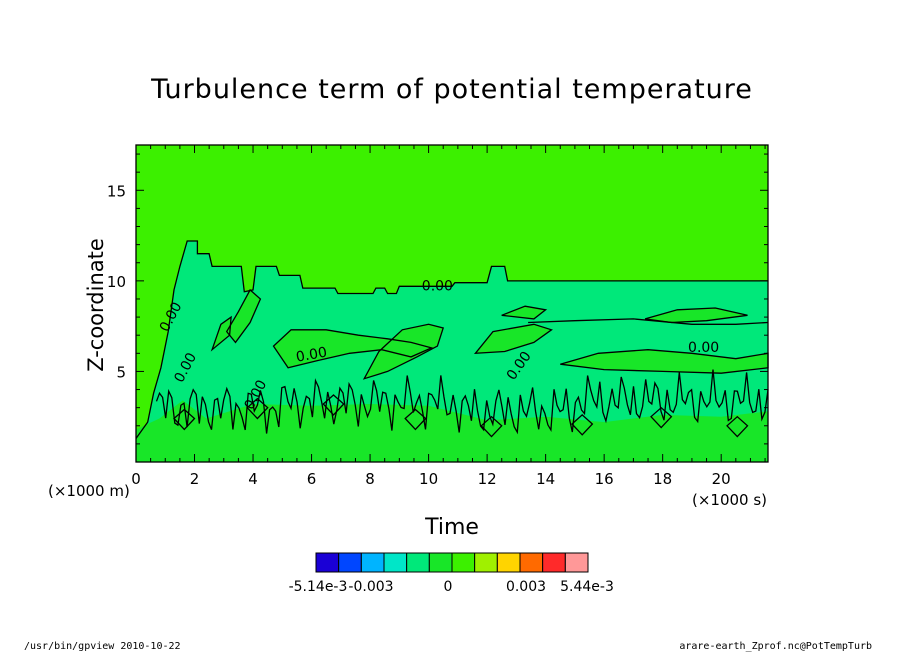 The height and width of the screenshot is (654, 904). What do you see at coordinates (370, 479) in the screenshot?
I see `x-tick-label: 8` at bounding box center [370, 479].